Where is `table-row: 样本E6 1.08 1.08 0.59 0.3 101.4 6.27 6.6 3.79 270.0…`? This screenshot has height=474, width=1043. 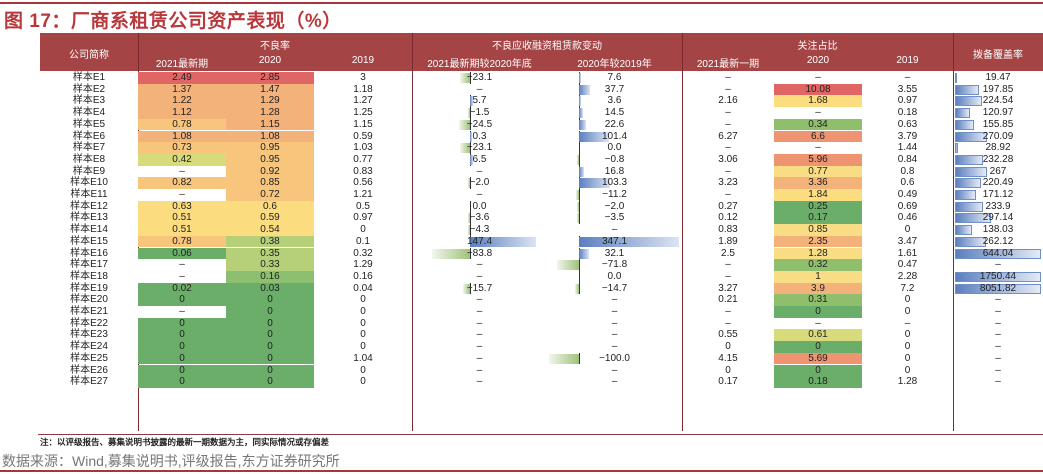 table-row: 样本E6 1.08 1.08 0.59 0.3 101.4 6.27 6.6 3.79 270.0… is located at coordinates (541, 136).